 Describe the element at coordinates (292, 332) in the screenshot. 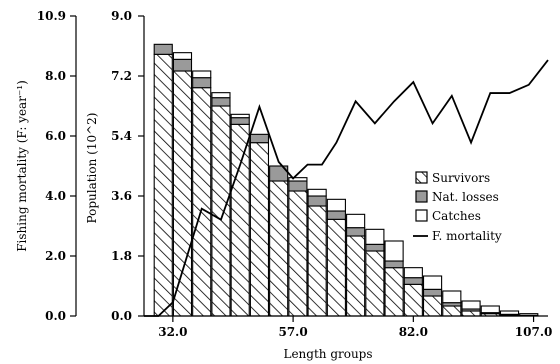

I see `x-axis-tick-label: 57.0` at that location.